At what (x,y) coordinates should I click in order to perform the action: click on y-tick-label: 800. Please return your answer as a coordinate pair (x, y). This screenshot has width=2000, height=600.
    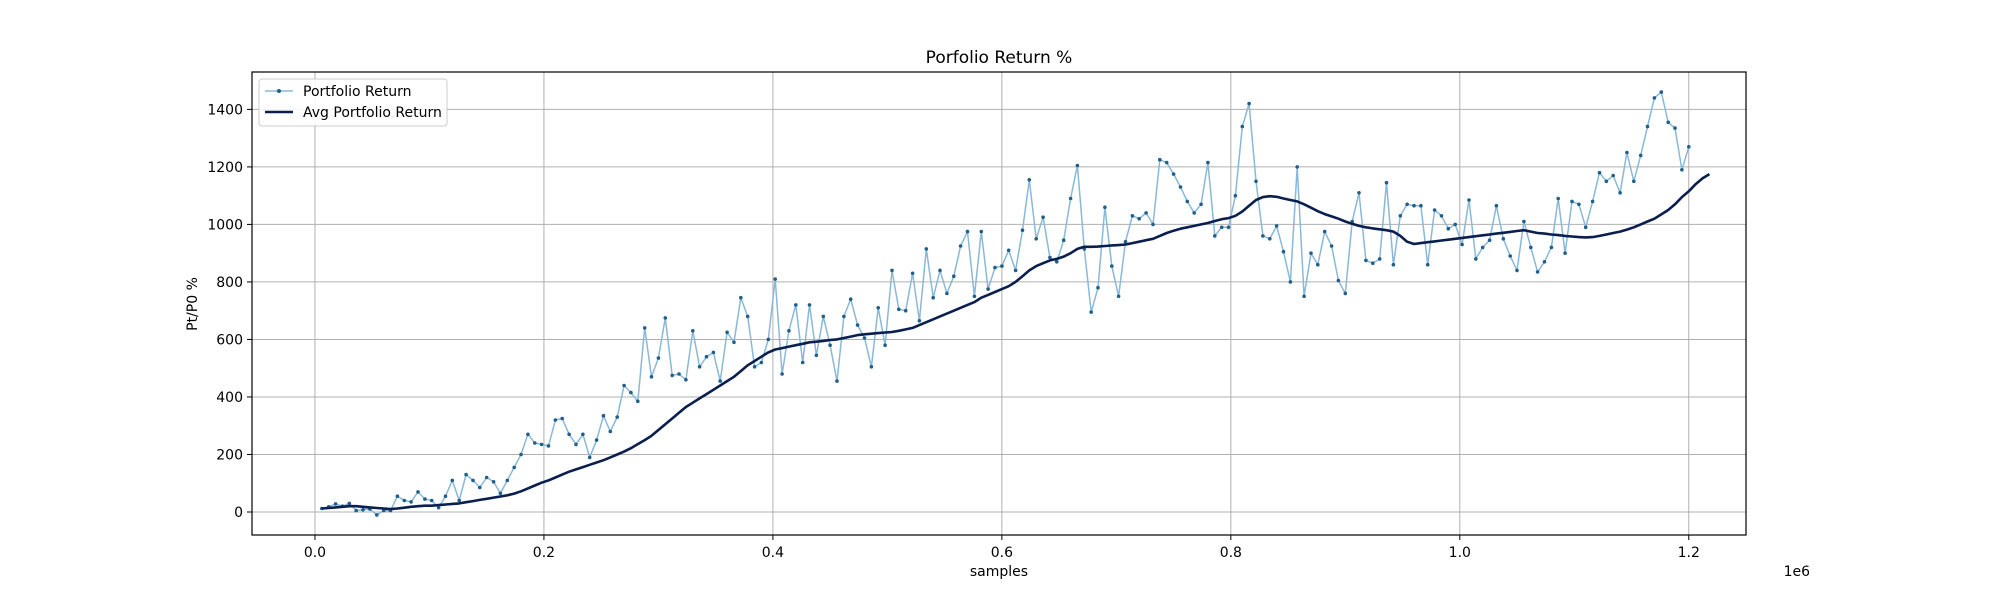
    Looking at the image, I should click on (229, 283).